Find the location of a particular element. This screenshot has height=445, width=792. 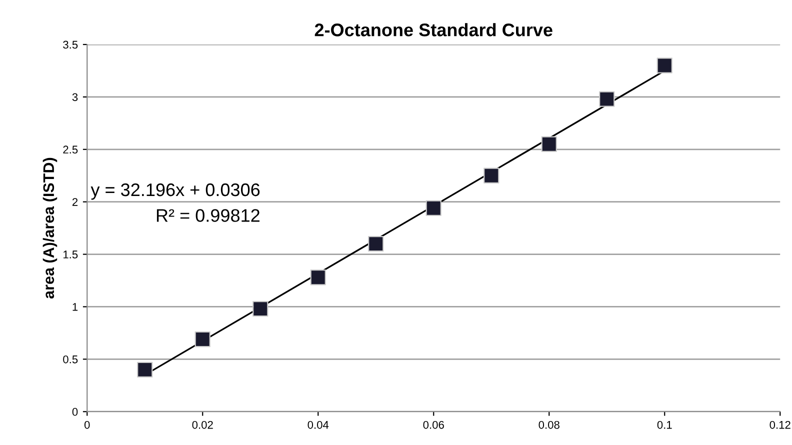

y-tick-label: 2 is located at coordinates (75, 202).